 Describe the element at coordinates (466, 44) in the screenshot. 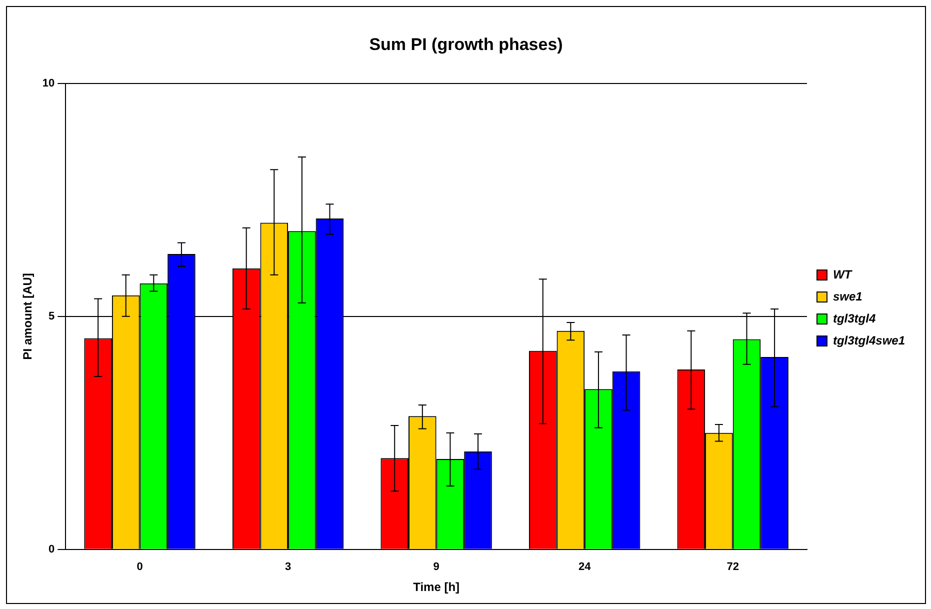

I see `chart-title: Sum PI (growth phases)` at that location.